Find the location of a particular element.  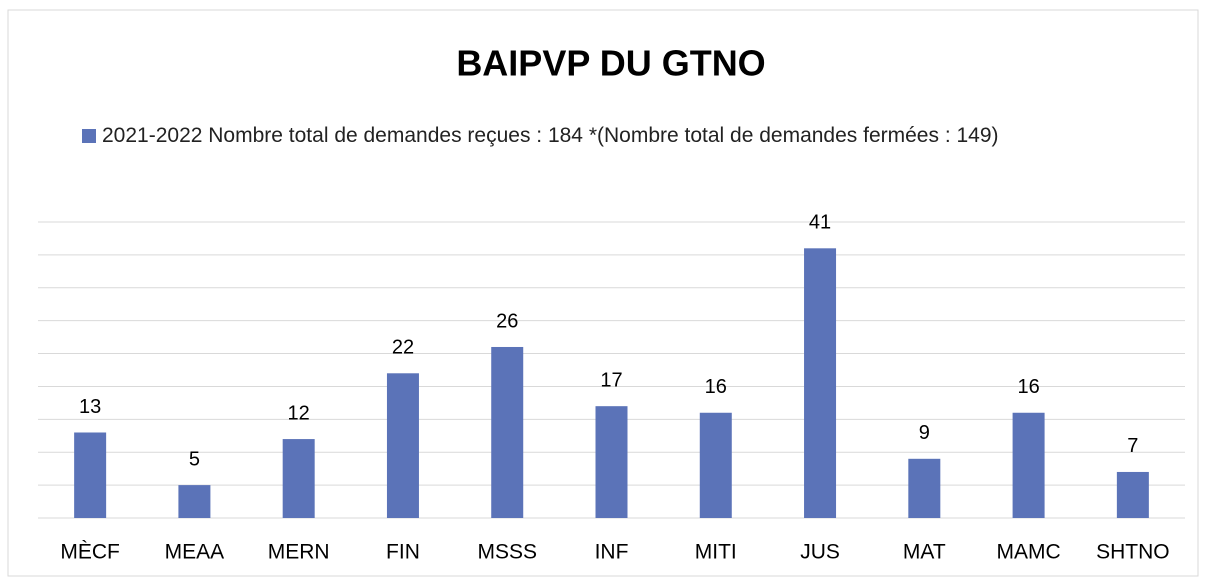

x-tick-label: FIN is located at coordinates (403, 552).